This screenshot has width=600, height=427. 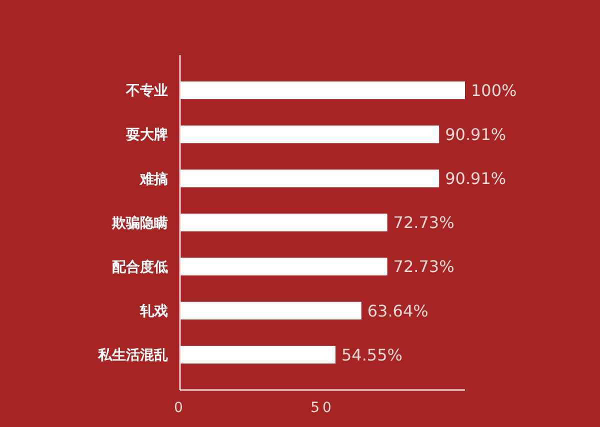 I want to click on y-tick-label: 不专业, so click(x=146, y=91).